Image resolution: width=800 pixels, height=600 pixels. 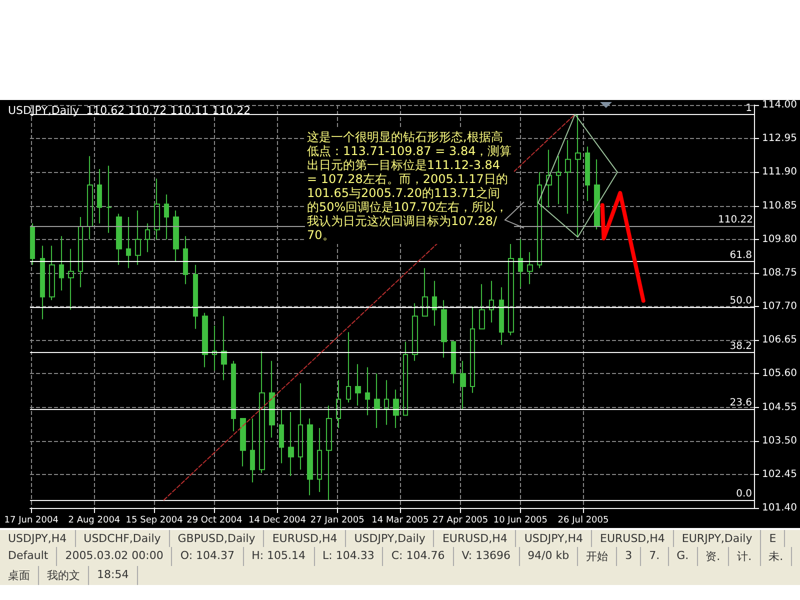 I want to click on text: 我的文, so click(x=64, y=575).